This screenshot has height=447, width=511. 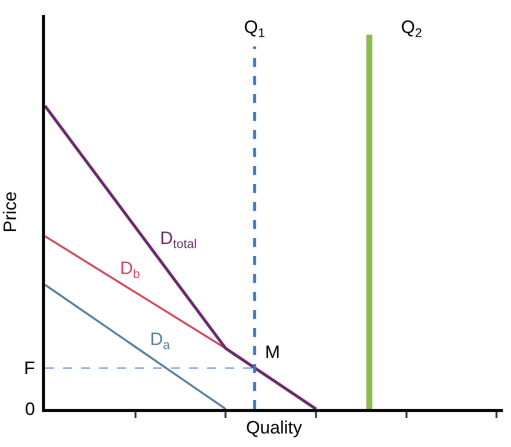 I want to click on annotation: M, so click(x=272, y=352).